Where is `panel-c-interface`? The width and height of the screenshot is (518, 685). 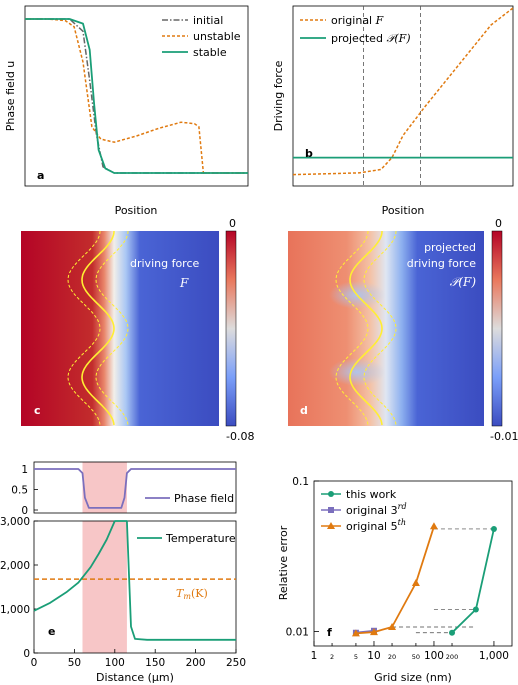 panel-c-interface is located at coordinates (98, 328).